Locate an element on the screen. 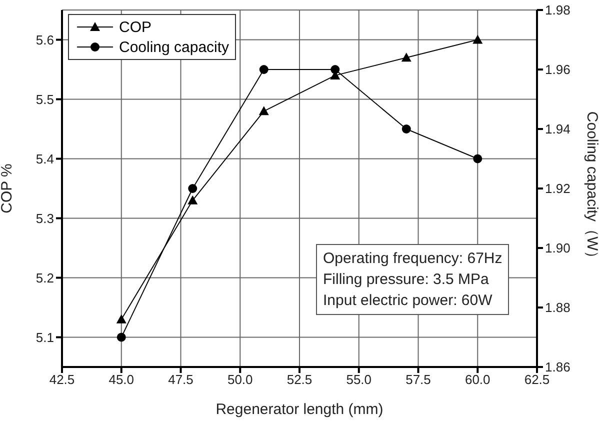 The height and width of the screenshot is (422, 599). y-tick-label: 5.5 is located at coordinates (45, 99).